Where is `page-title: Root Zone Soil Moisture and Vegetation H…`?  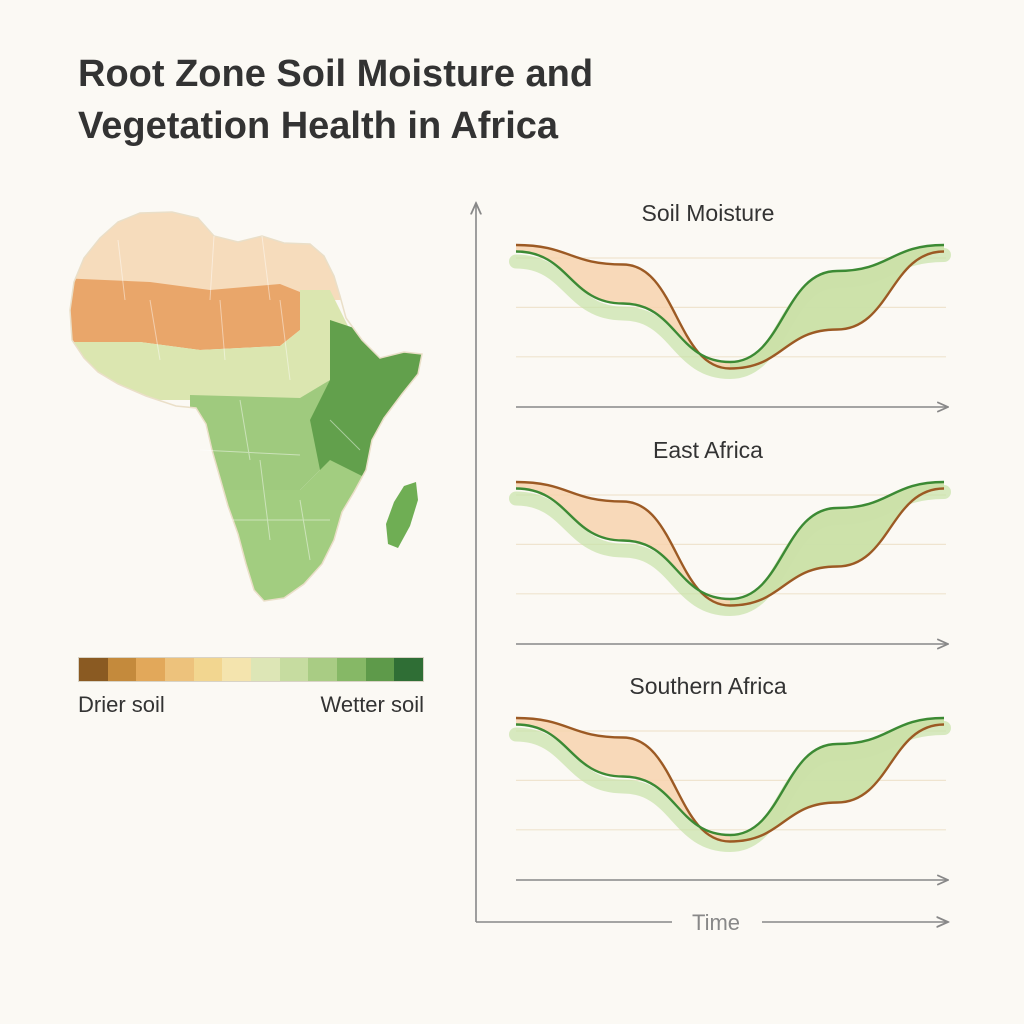 page-title: Root Zone Soil Moisture and Vegetation H… is located at coordinates (438, 100).